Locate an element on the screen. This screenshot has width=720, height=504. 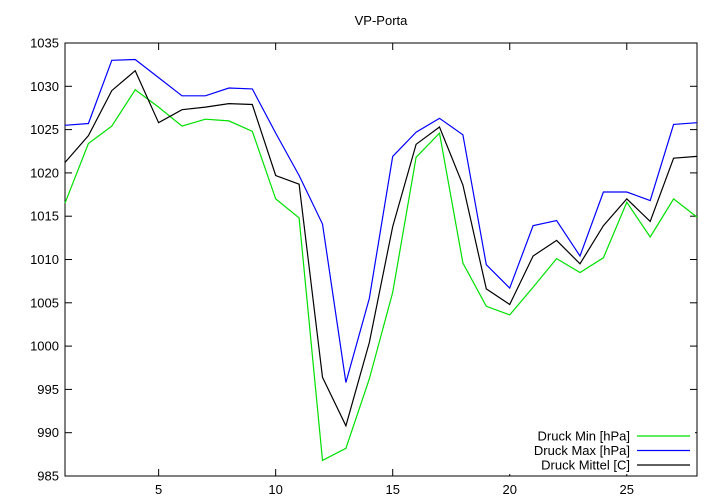
y-tick-label: 995 is located at coordinates (48, 389).